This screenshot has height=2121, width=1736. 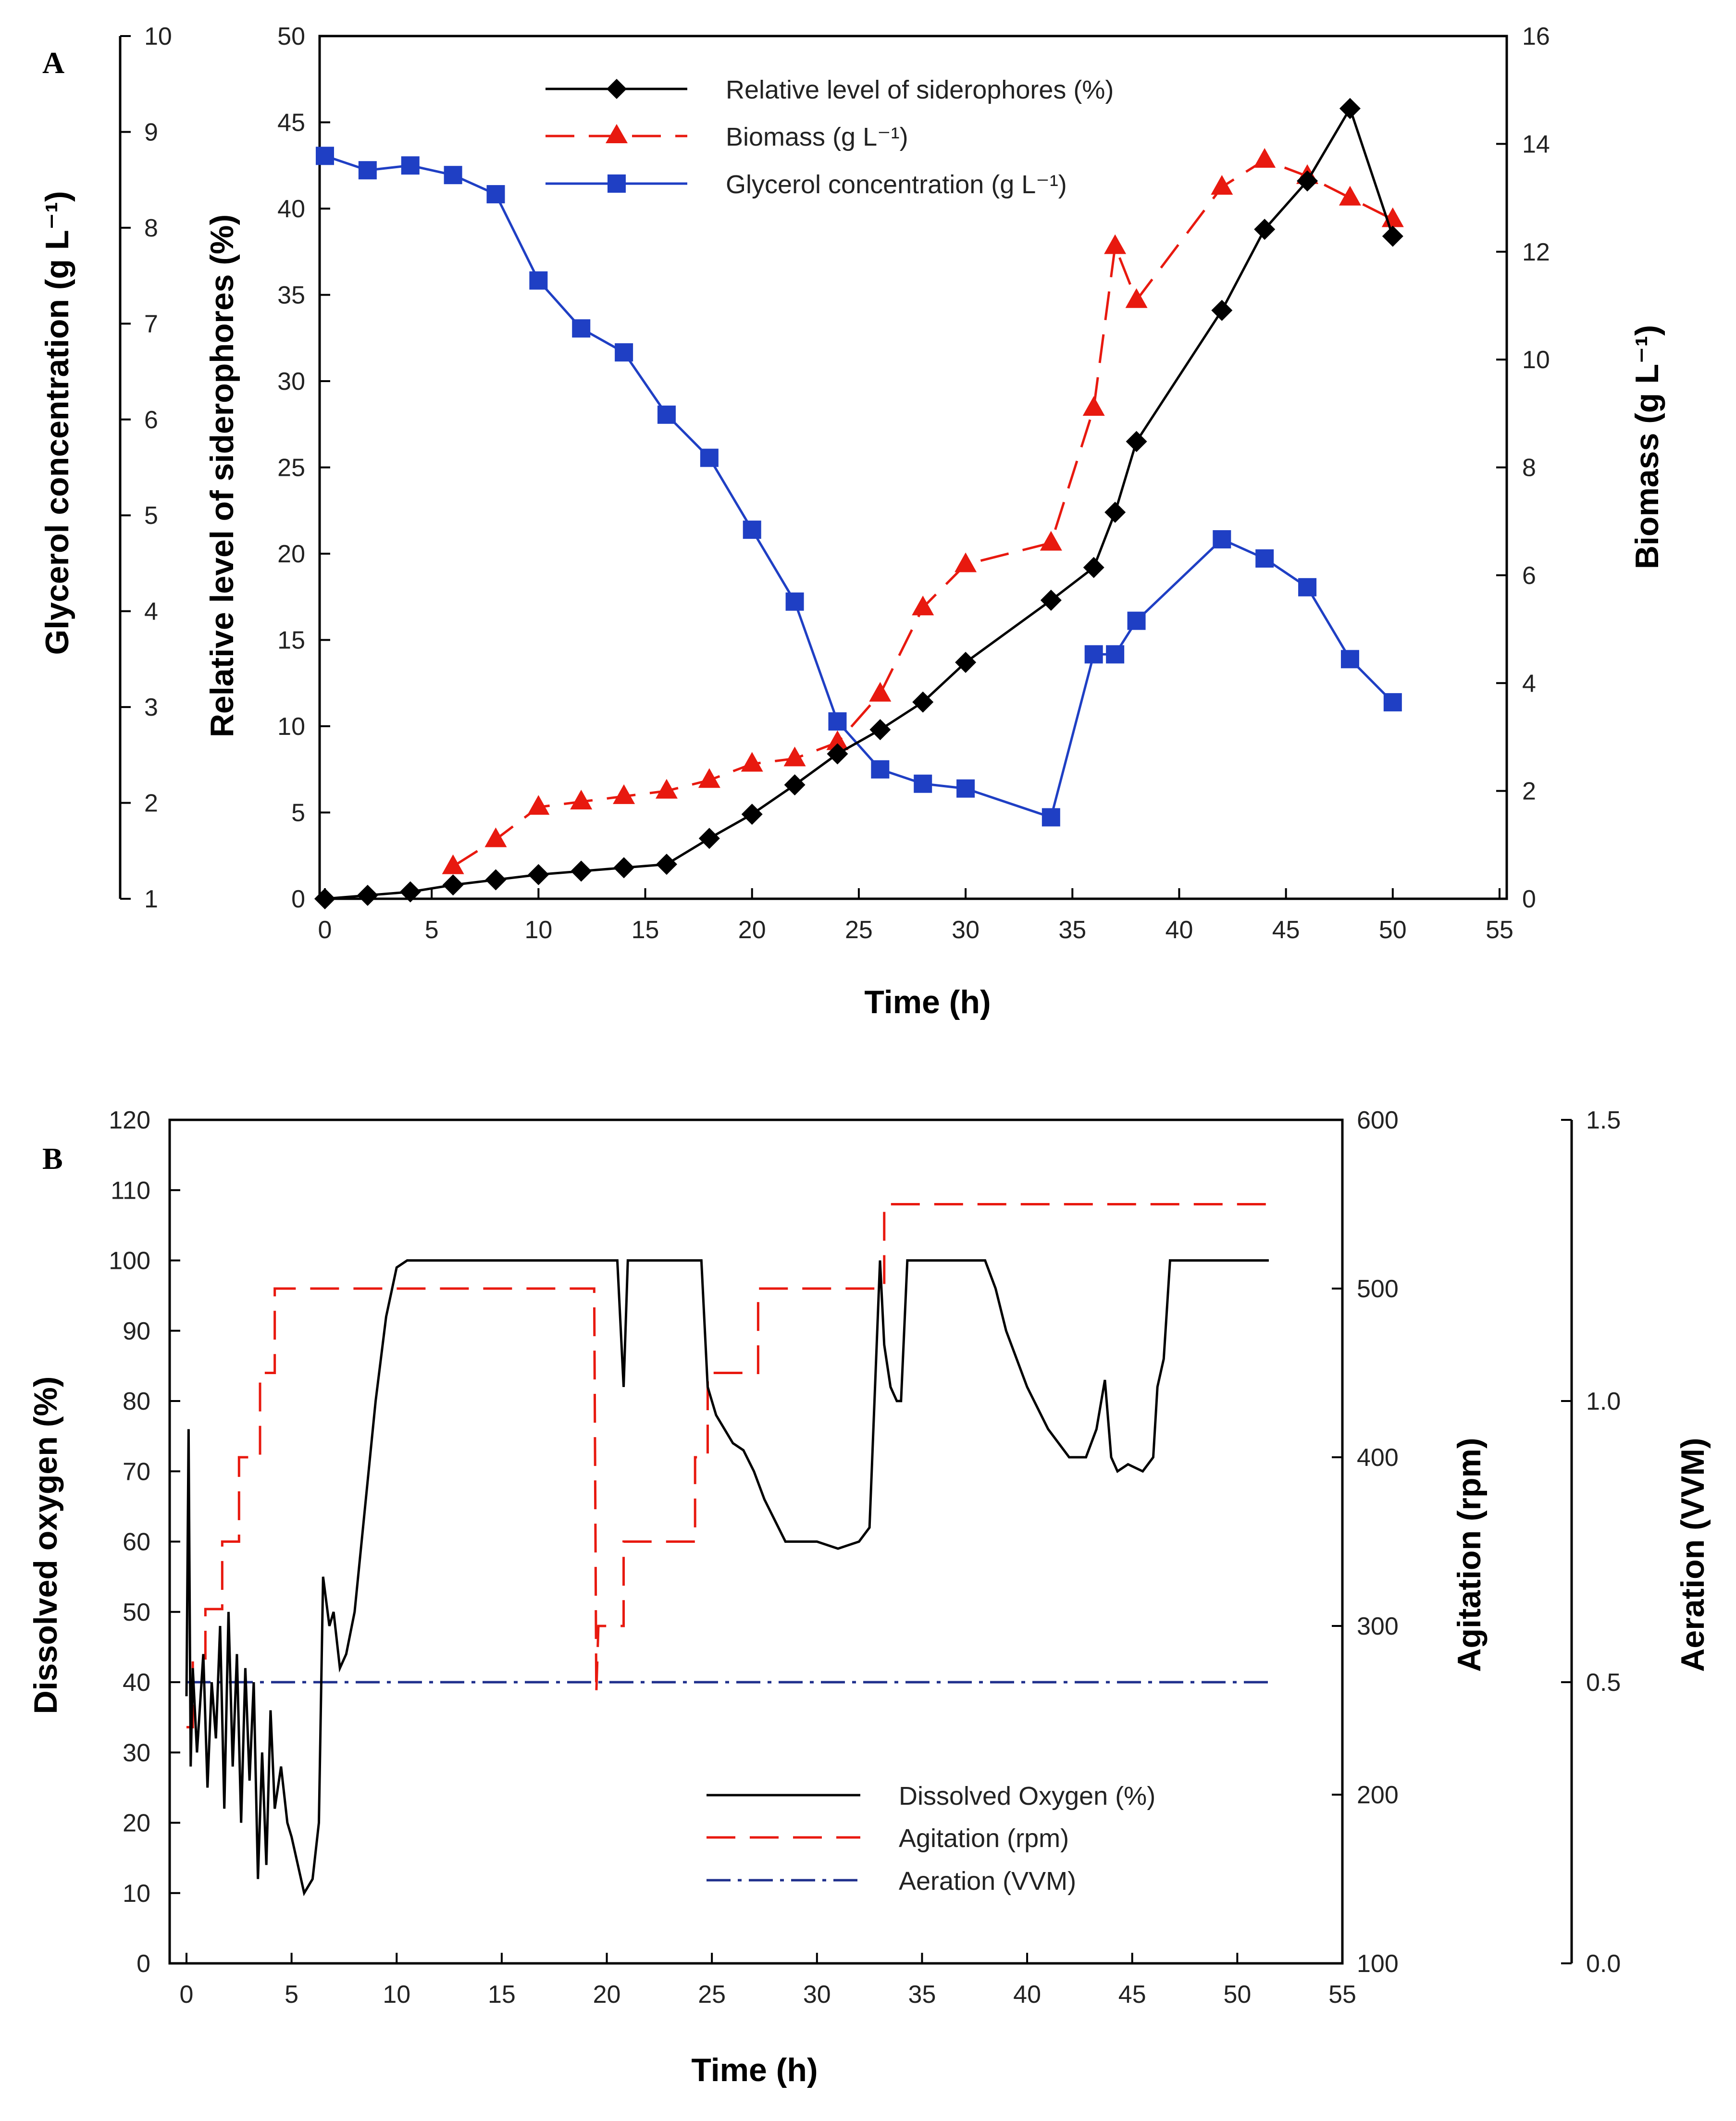 I want to click on a-x-tick-label: 55, so click(x=1499, y=930).